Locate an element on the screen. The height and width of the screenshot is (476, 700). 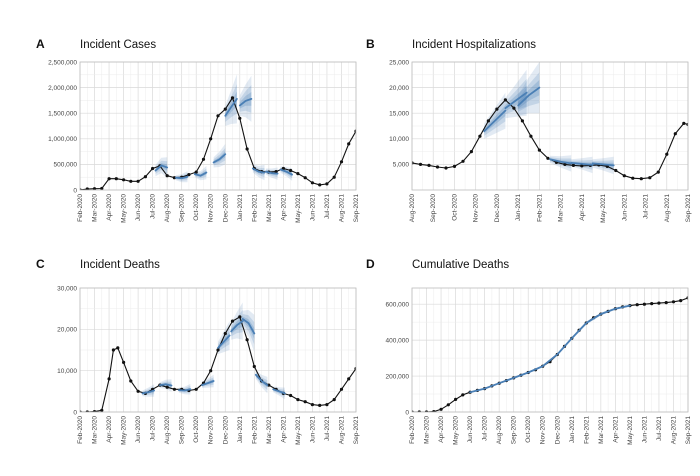
y-tick-label: 25,000 is located at coordinates (399, 62).